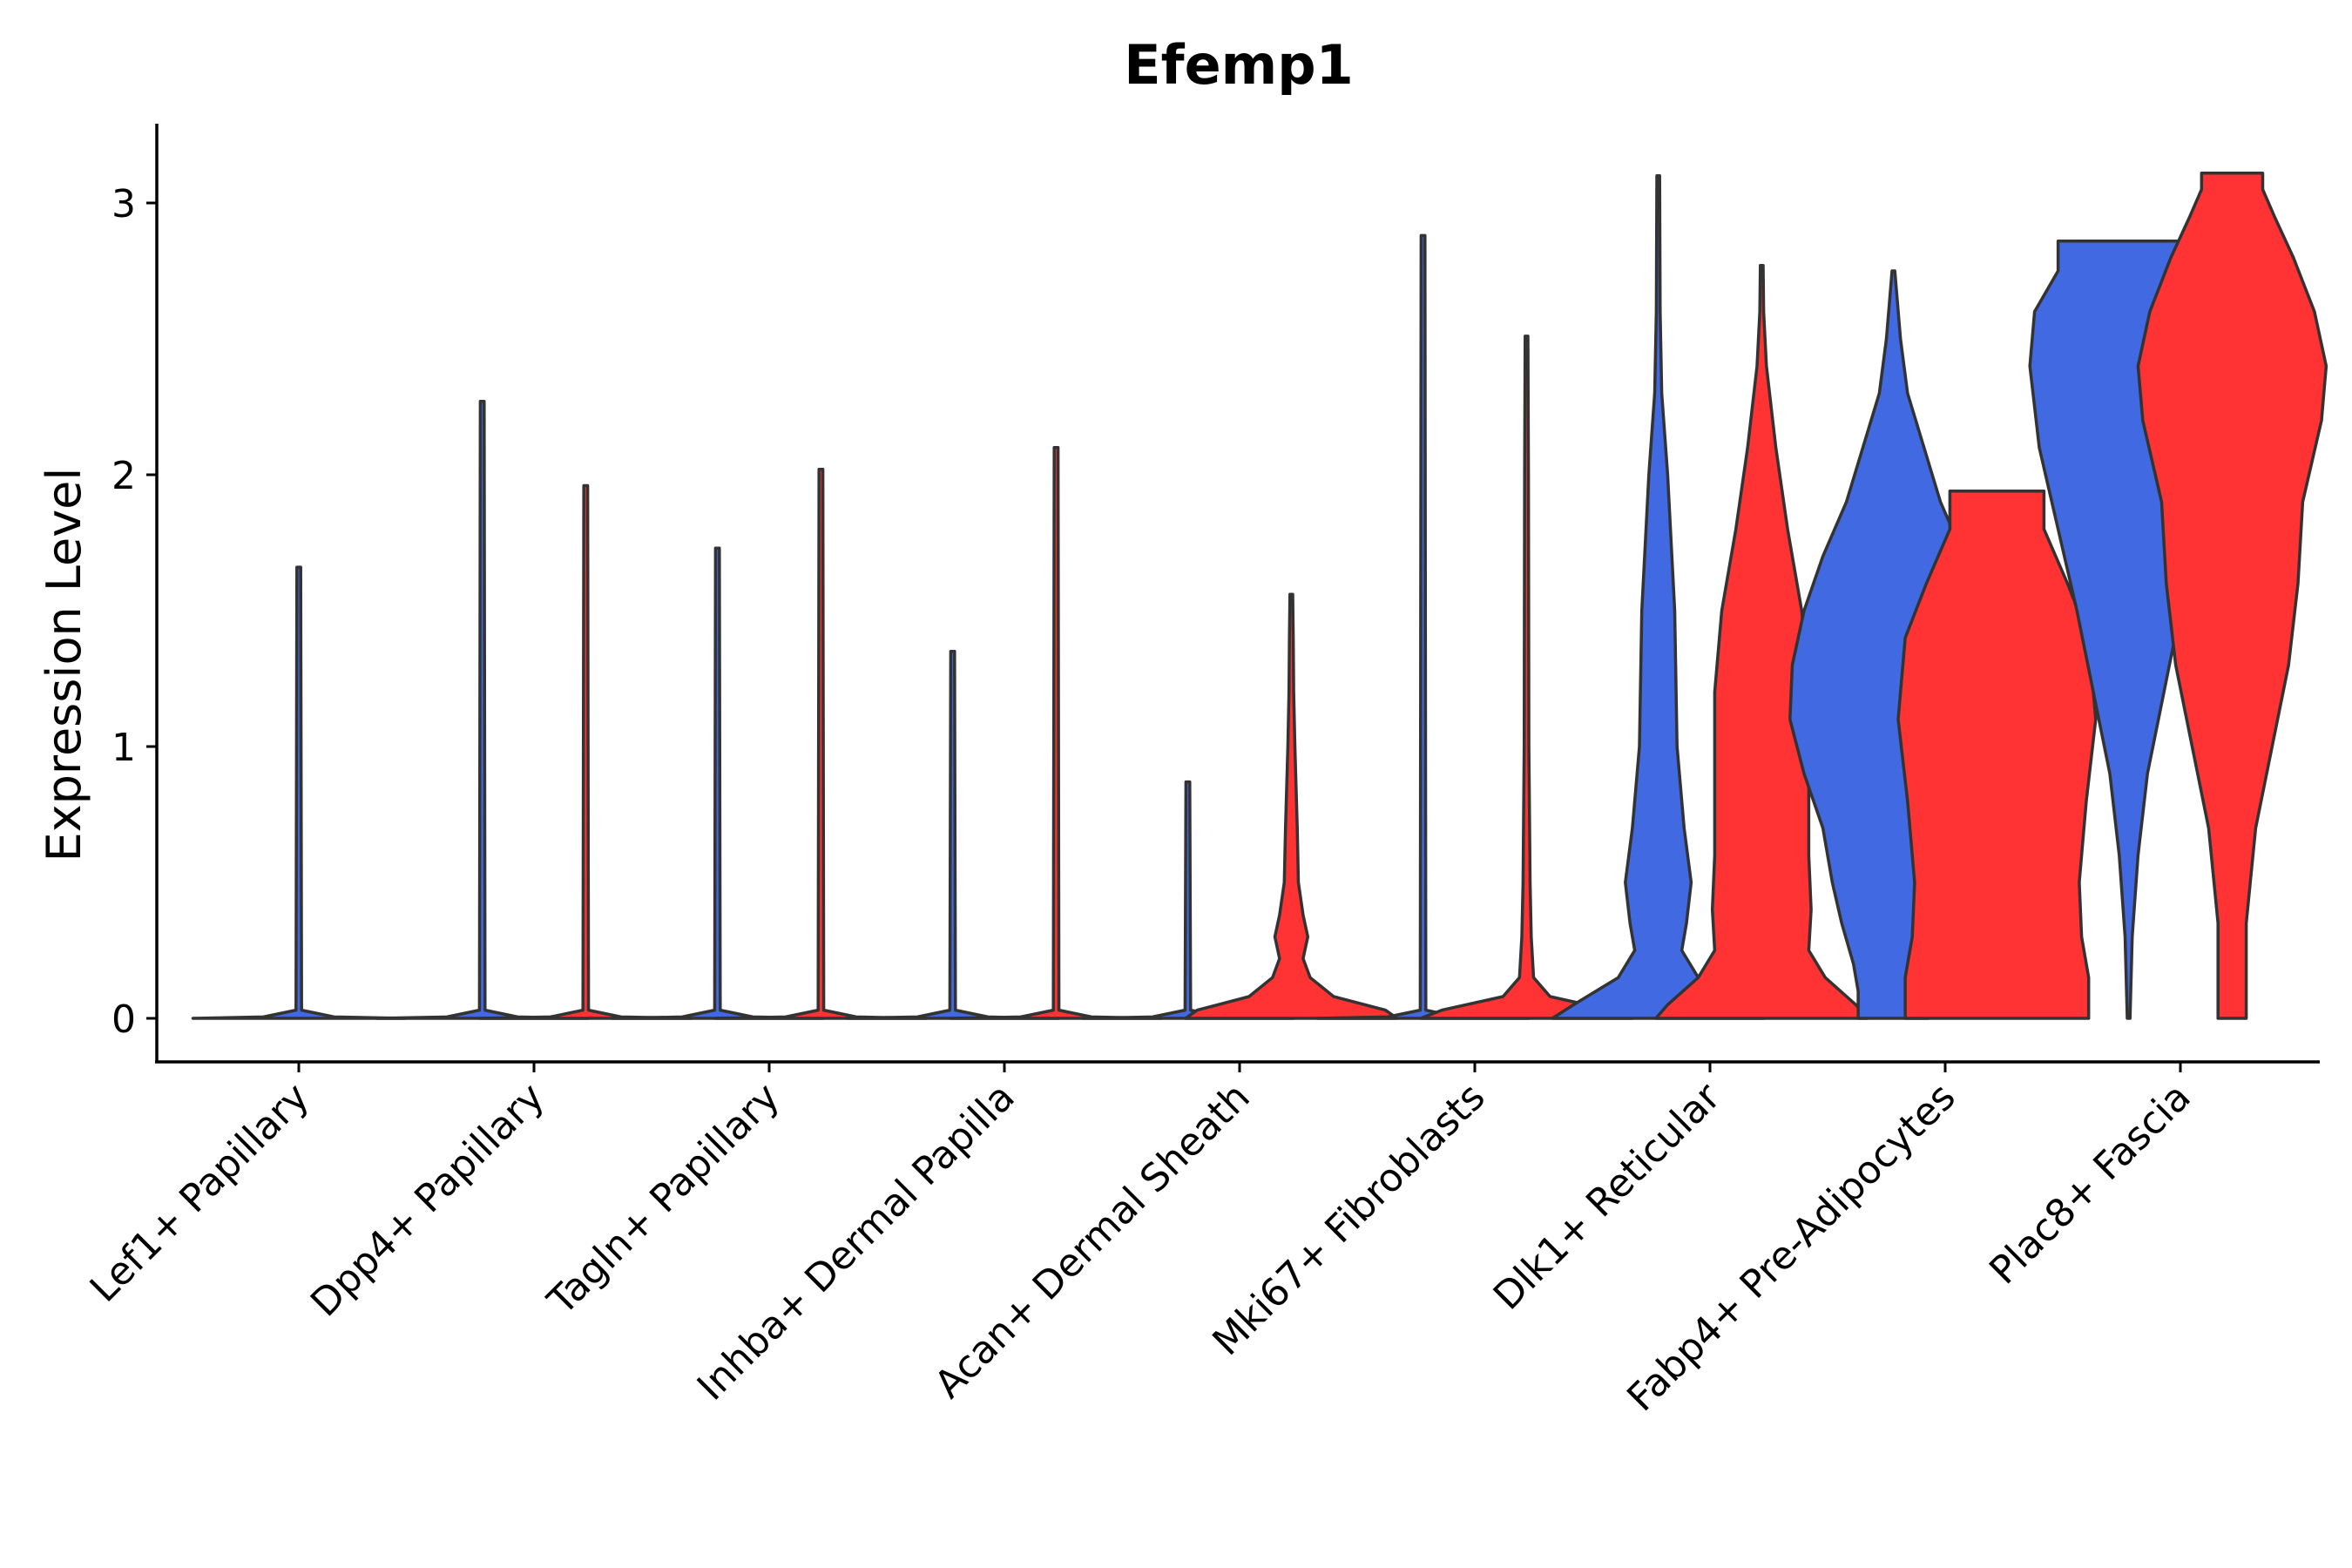  I want to click on y-tick-label-3: 3, so click(124, 204).